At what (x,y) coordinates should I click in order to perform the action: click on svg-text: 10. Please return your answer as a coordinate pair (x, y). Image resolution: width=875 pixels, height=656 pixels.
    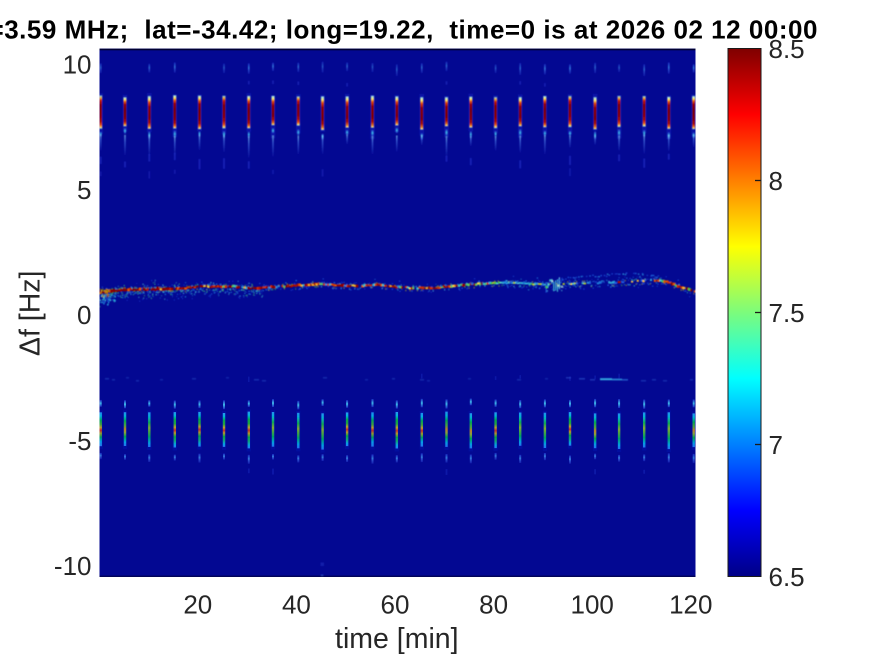
    Looking at the image, I should click on (77, 65).